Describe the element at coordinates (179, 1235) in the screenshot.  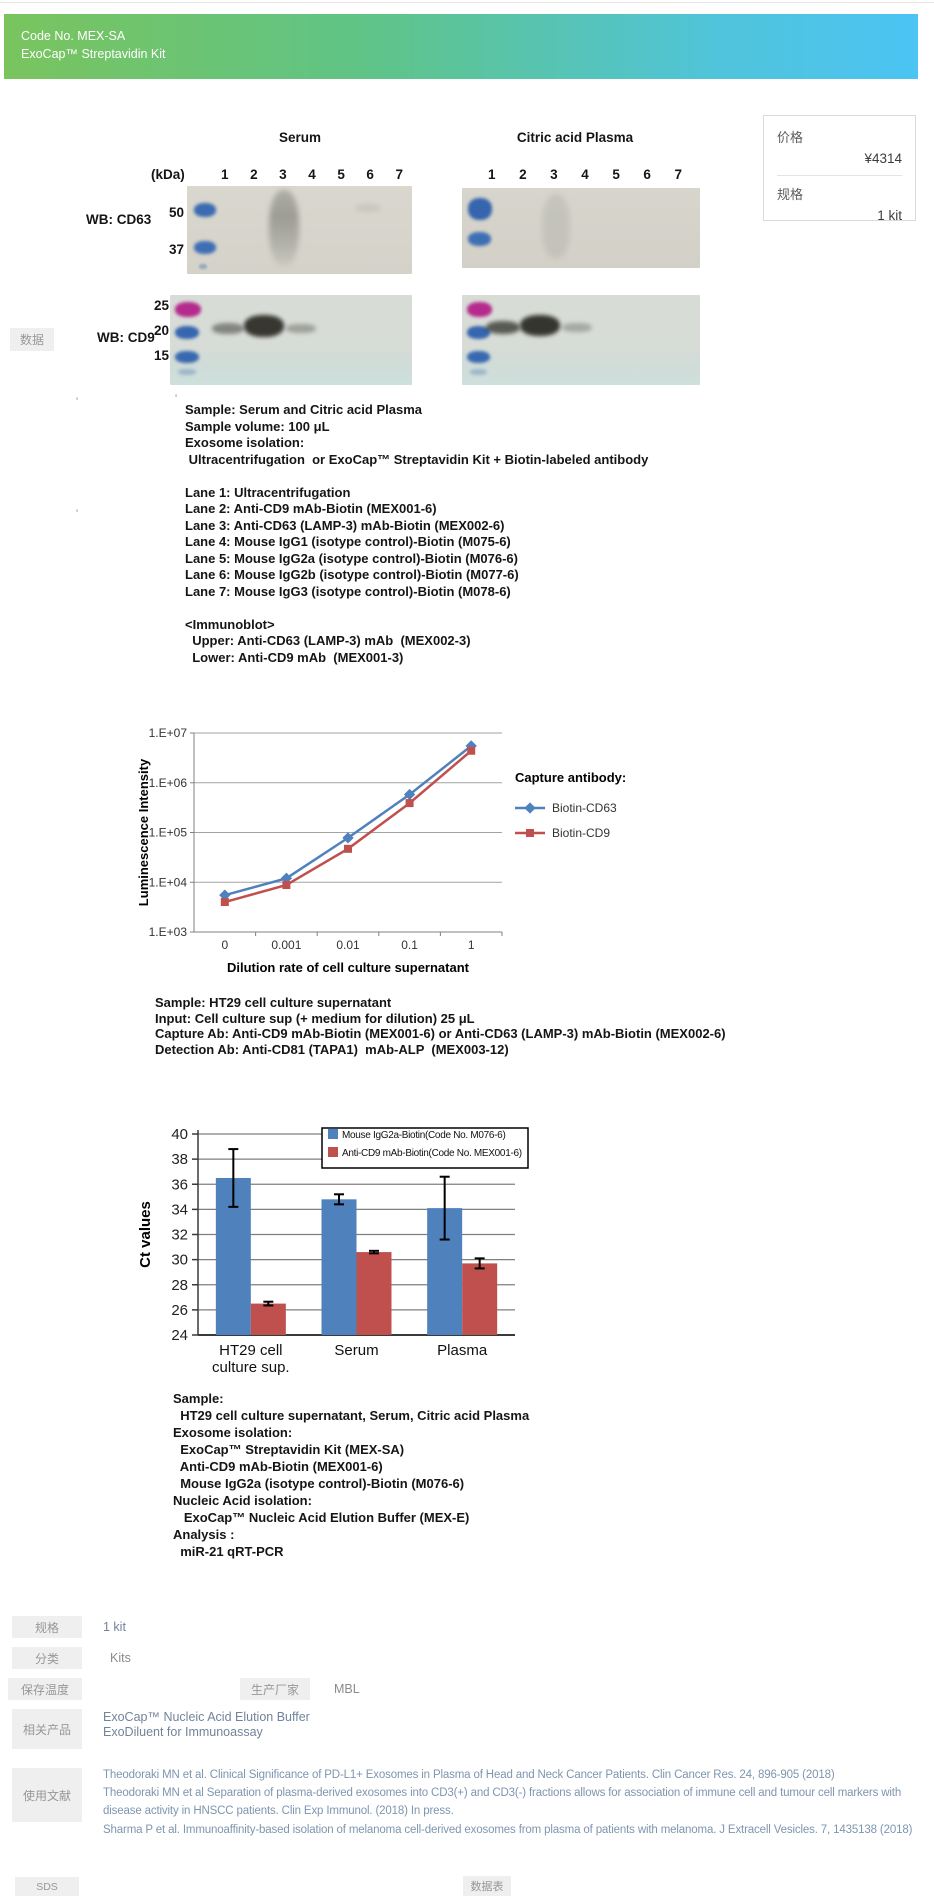
I see `svg-text: 32` at that location.